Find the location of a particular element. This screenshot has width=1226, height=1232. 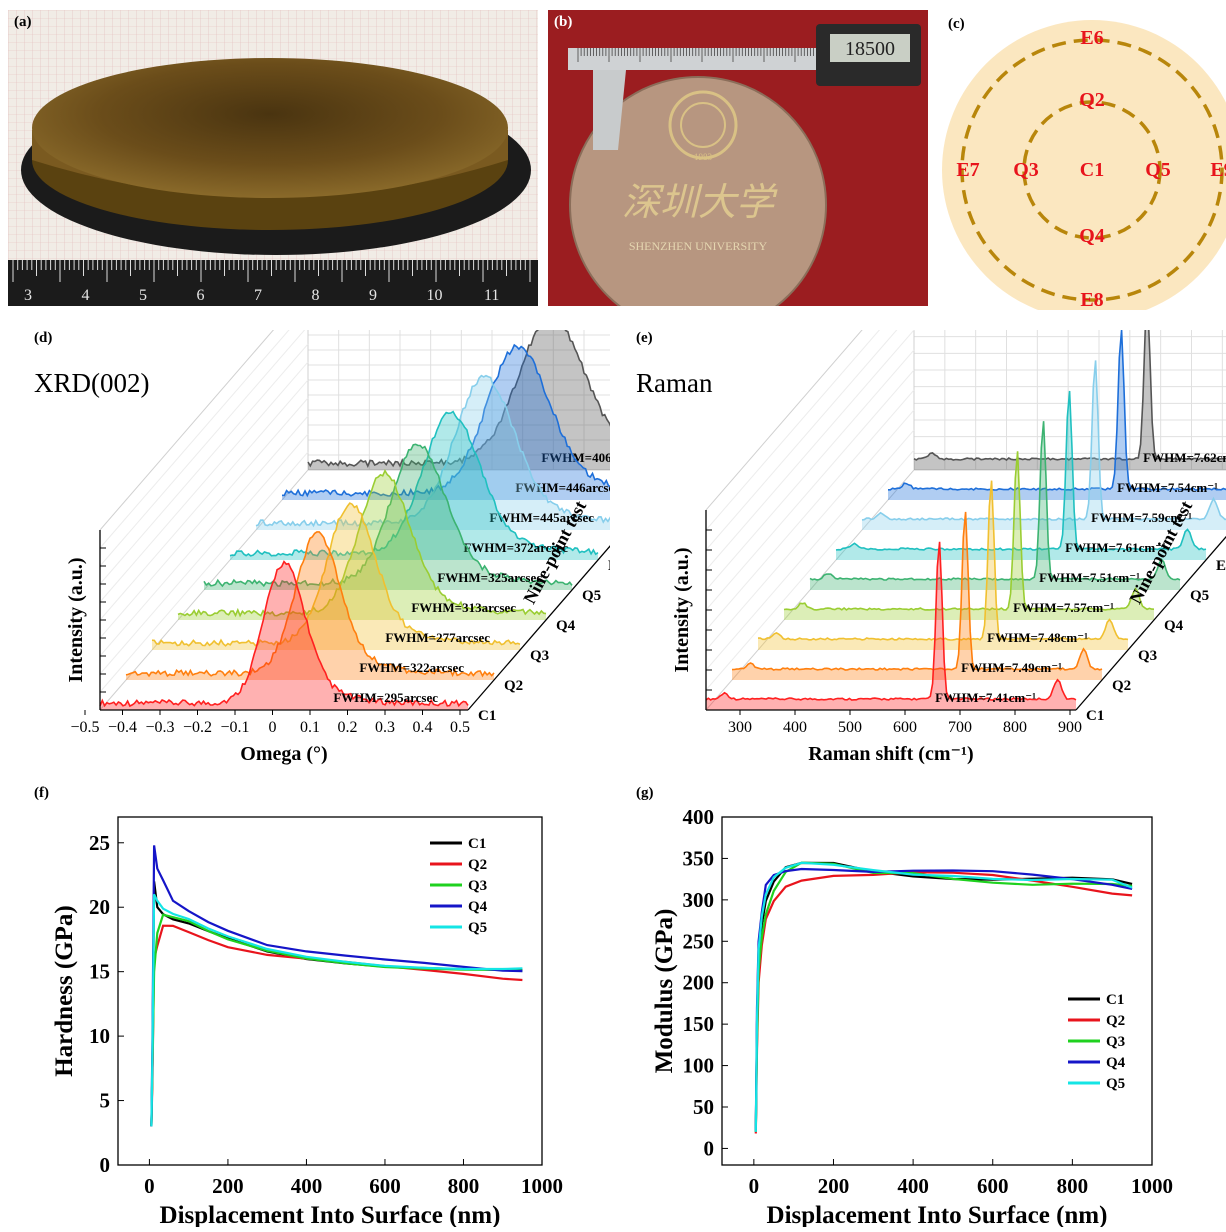

fwhm-label-q3: FWHM=277arcsec is located at coordinates (437, 637).